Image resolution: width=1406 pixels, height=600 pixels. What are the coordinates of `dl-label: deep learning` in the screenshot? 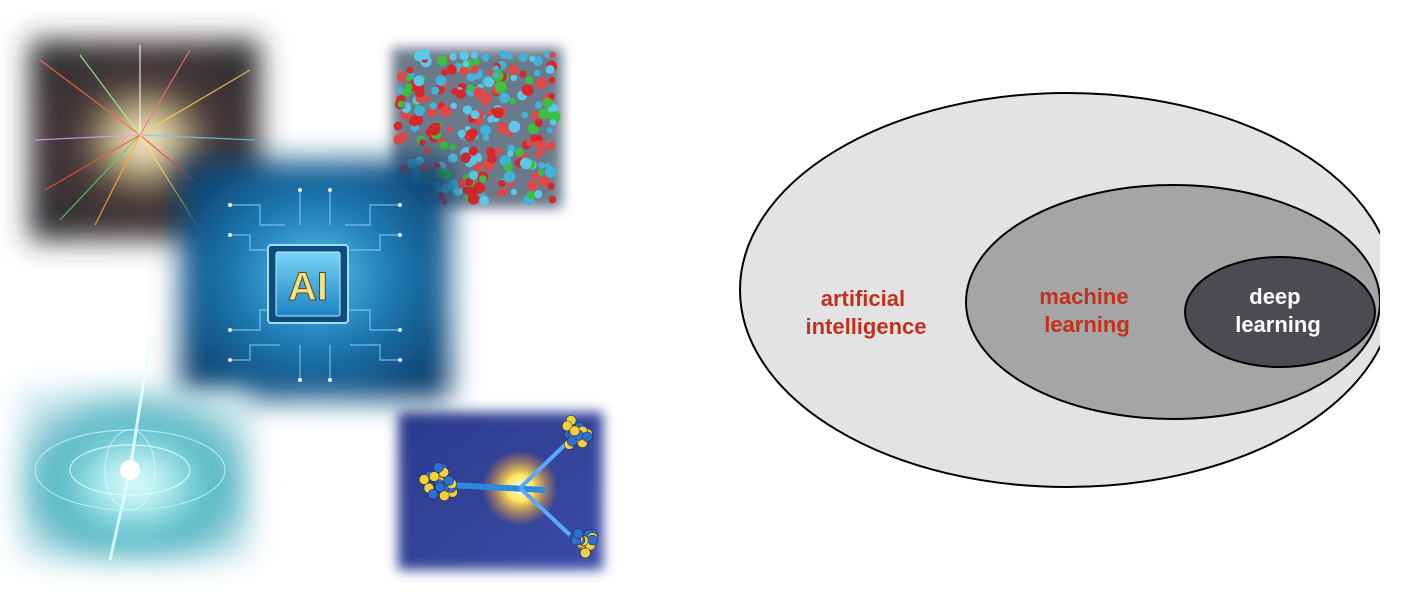 It's located at (1278, 310).